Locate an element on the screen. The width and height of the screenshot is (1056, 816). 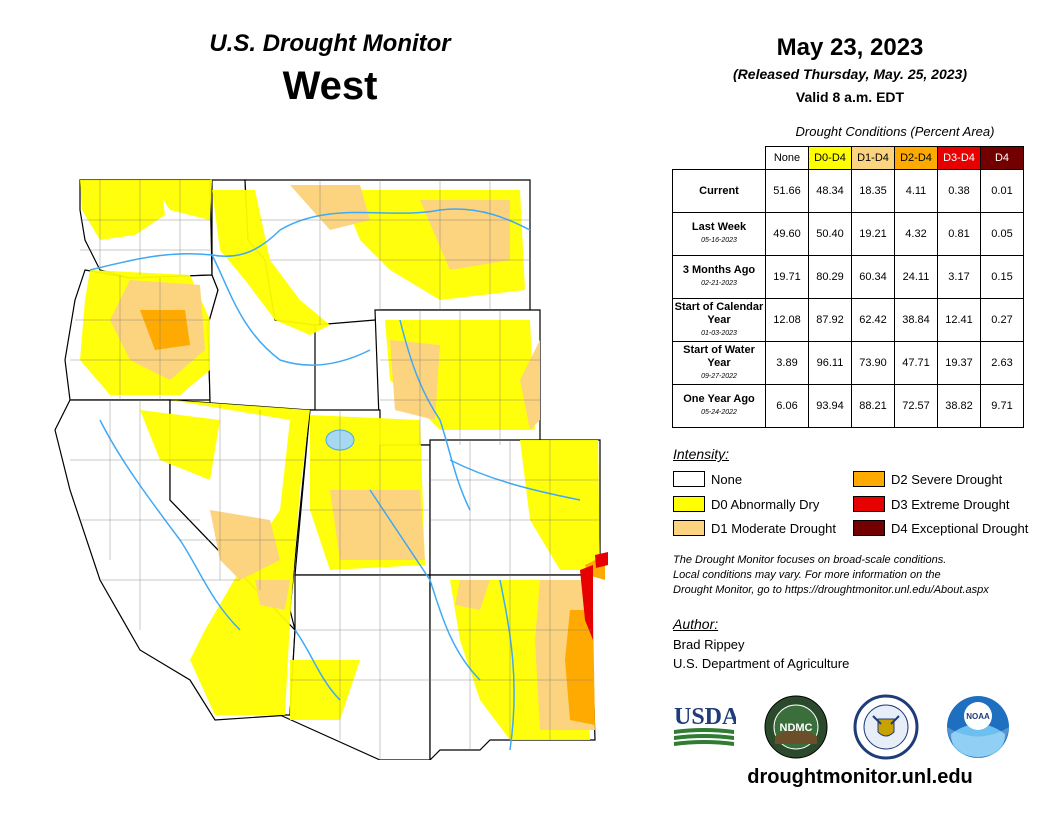
row-label-date: 01-03-2023 is located at coordinates (719, 333).